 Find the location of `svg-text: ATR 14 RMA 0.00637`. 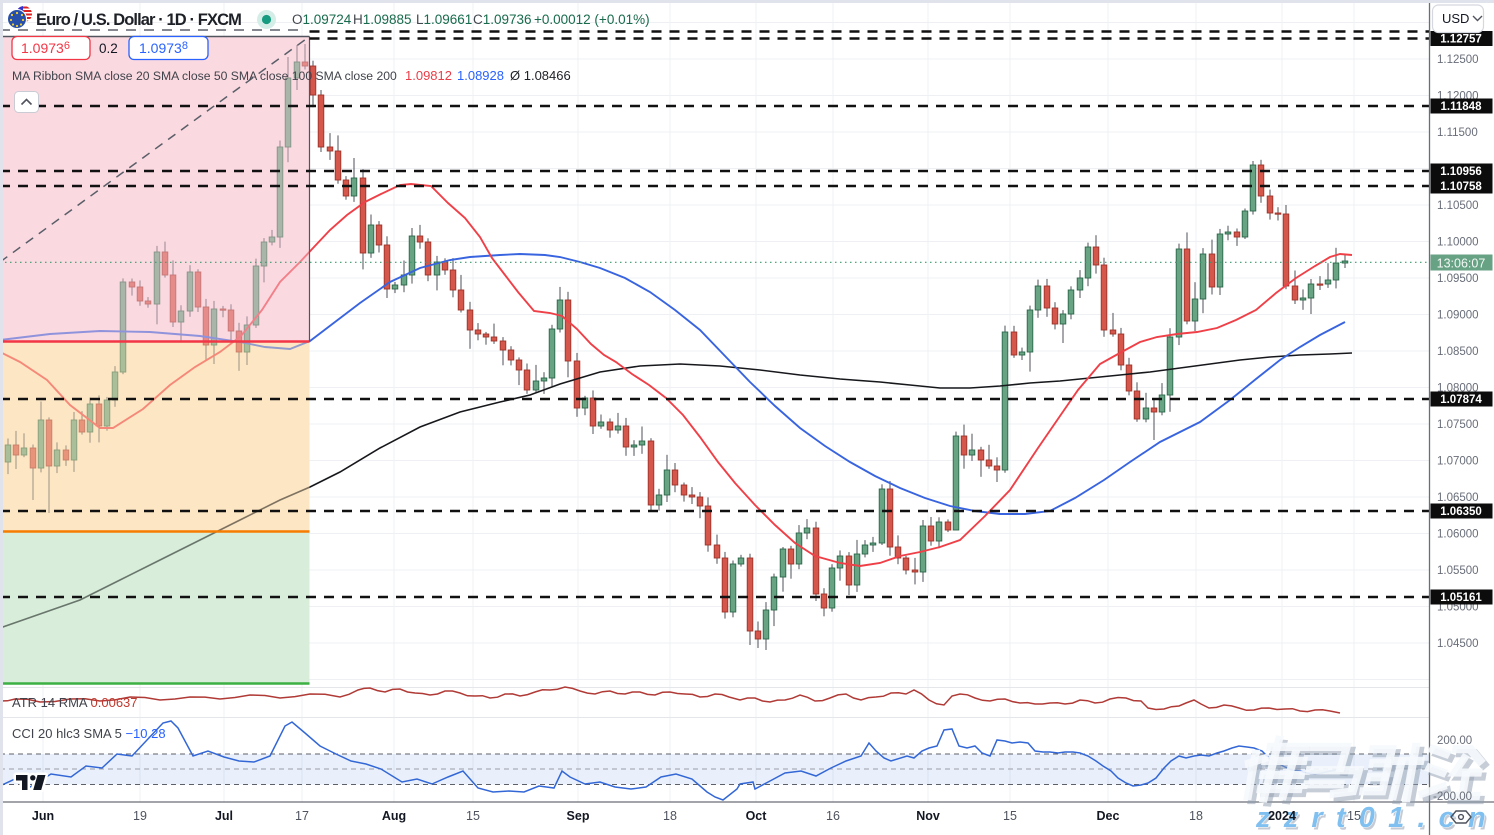

svg-text: ATR 14 RMA 0.00637 is located at coordinates (75, 702).